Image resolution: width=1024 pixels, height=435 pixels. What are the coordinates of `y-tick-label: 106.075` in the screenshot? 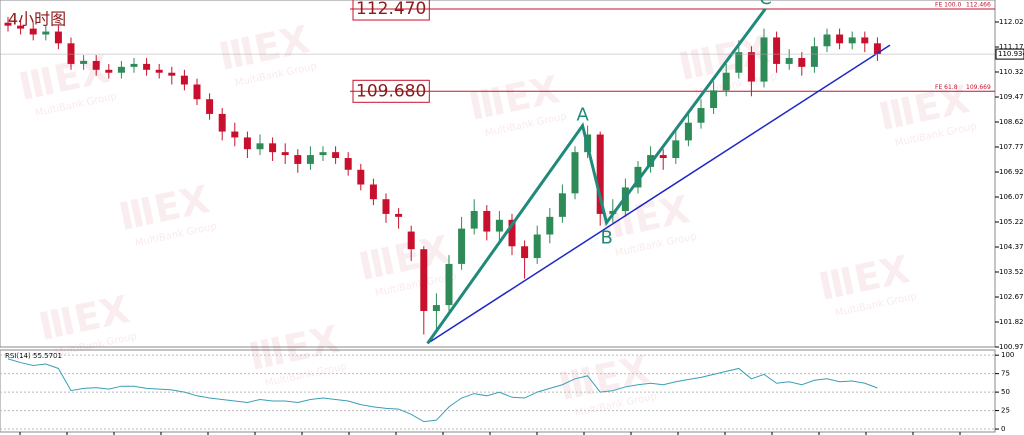 It's located at (1011, 197).